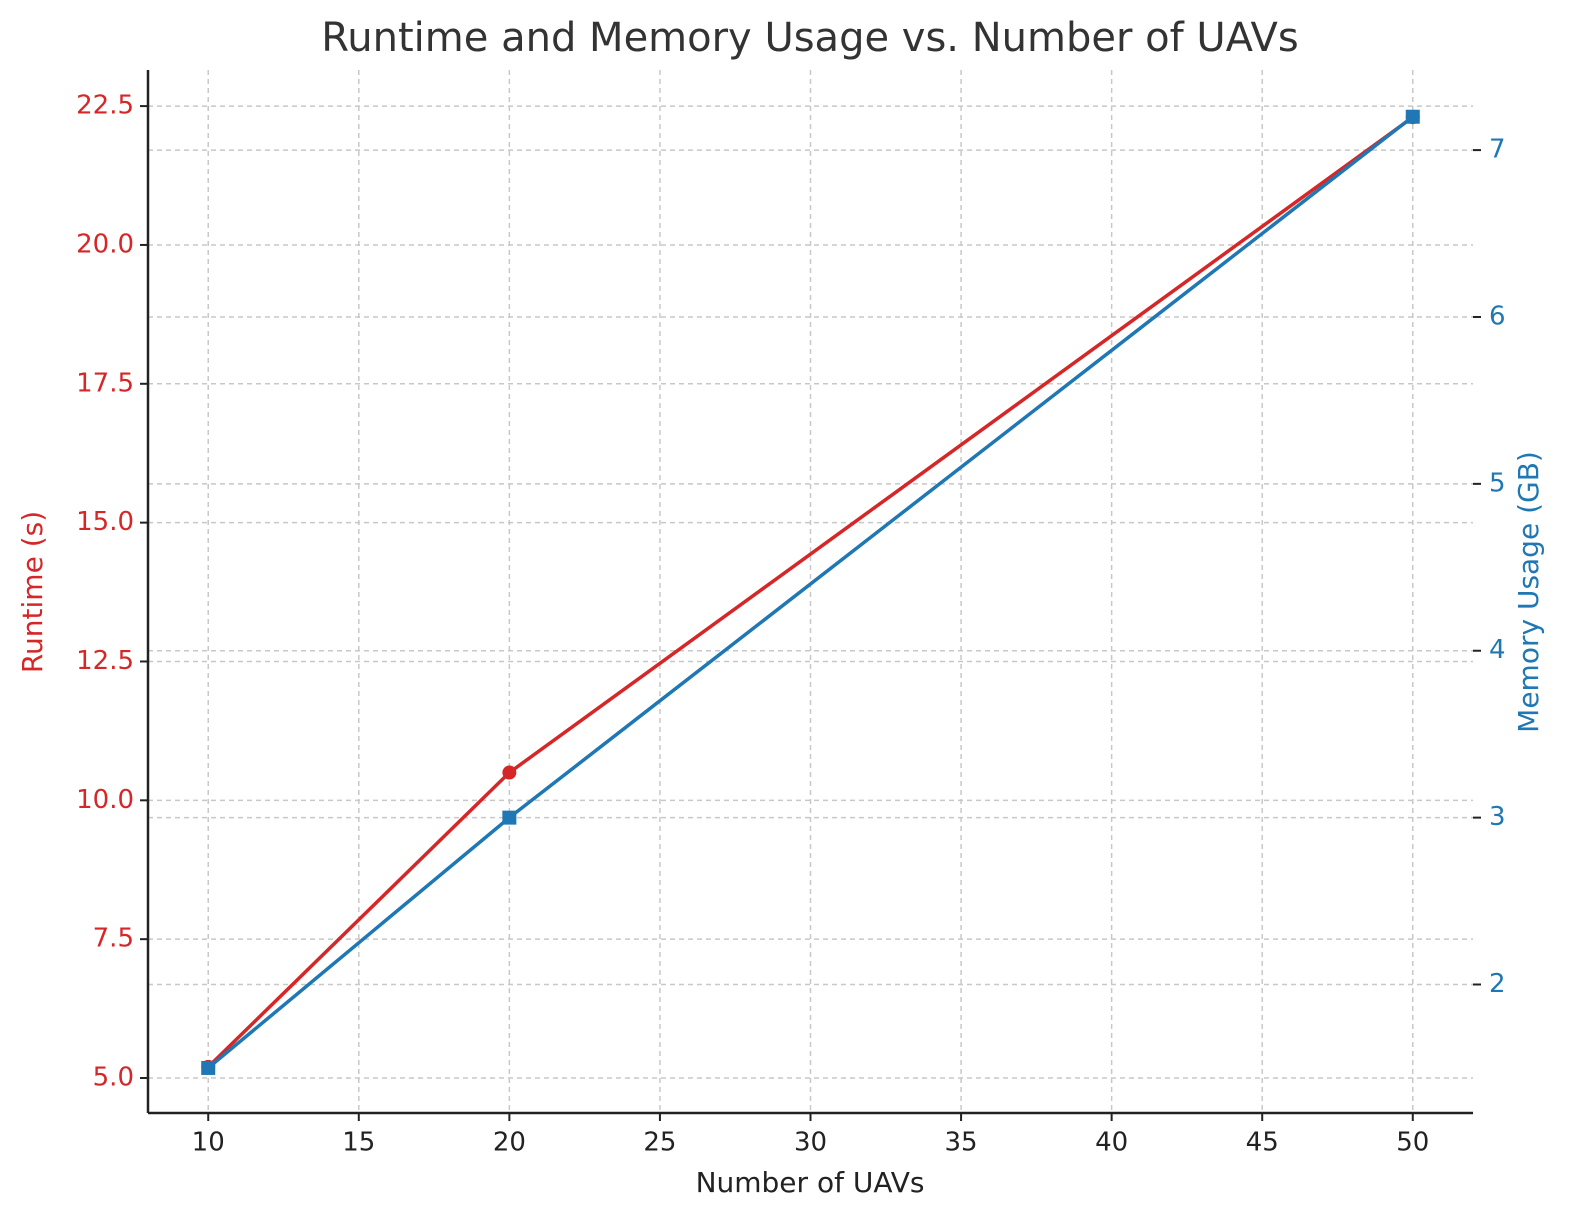 The height and width of the screenshot is (1230, 1580). What do you see at coordinates (358, 1143) in the screenshot?
I see `x-tick-label: 15` at bounding box center [358, 1143].